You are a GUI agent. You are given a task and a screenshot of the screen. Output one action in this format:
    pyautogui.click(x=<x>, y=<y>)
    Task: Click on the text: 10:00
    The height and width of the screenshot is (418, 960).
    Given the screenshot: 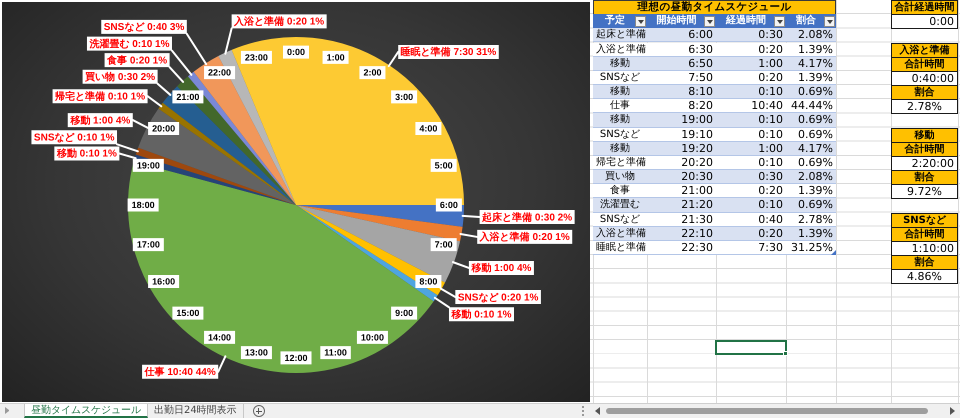 What is the action you would take?
    pyautogui.click(x=372, y=337)
    